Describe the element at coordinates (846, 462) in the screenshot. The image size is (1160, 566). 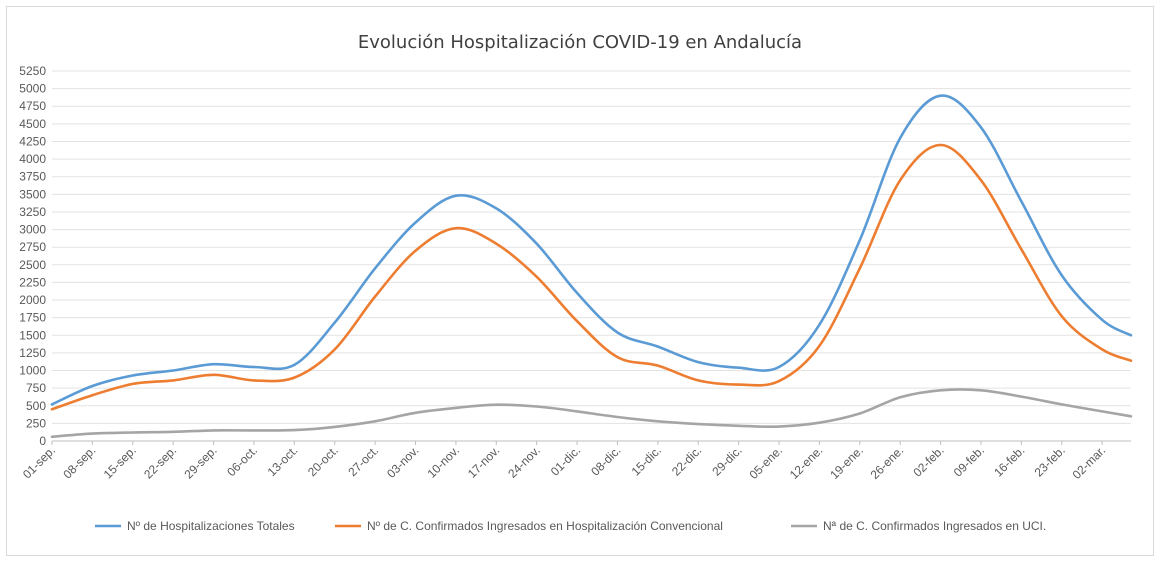
I see `x-tick-label: 19-ene.` at that location.